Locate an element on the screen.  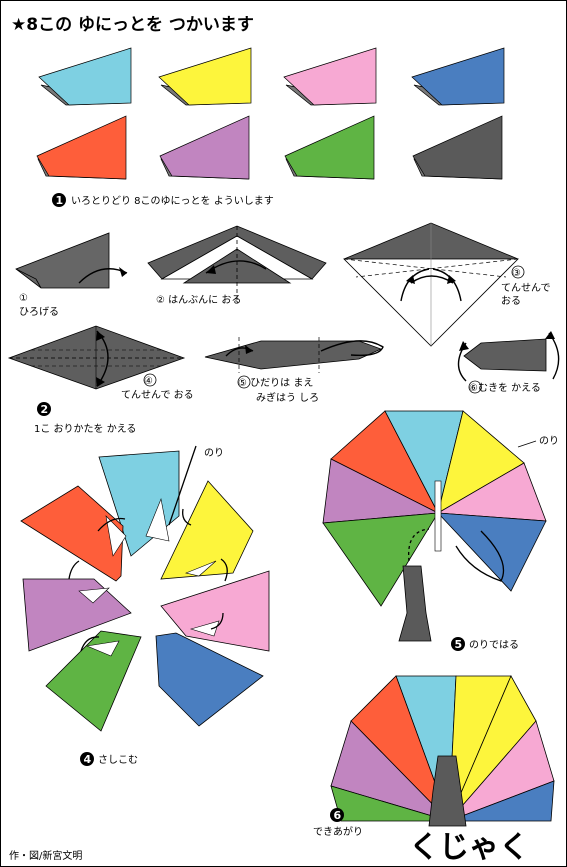
credit: 作・図/新宮文明 is located at coordinates (45, 855).